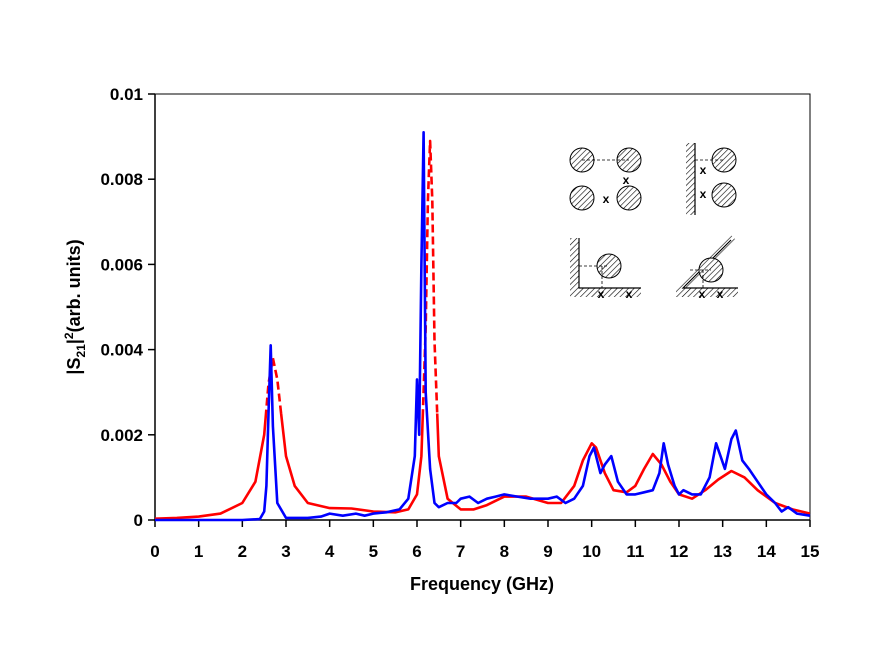 Image resolution: width=879 pixels, height=672 pixels. Describe the element at coordinates (416, 551) in the screenshot. I see `x-tick-label: 6` at that location.